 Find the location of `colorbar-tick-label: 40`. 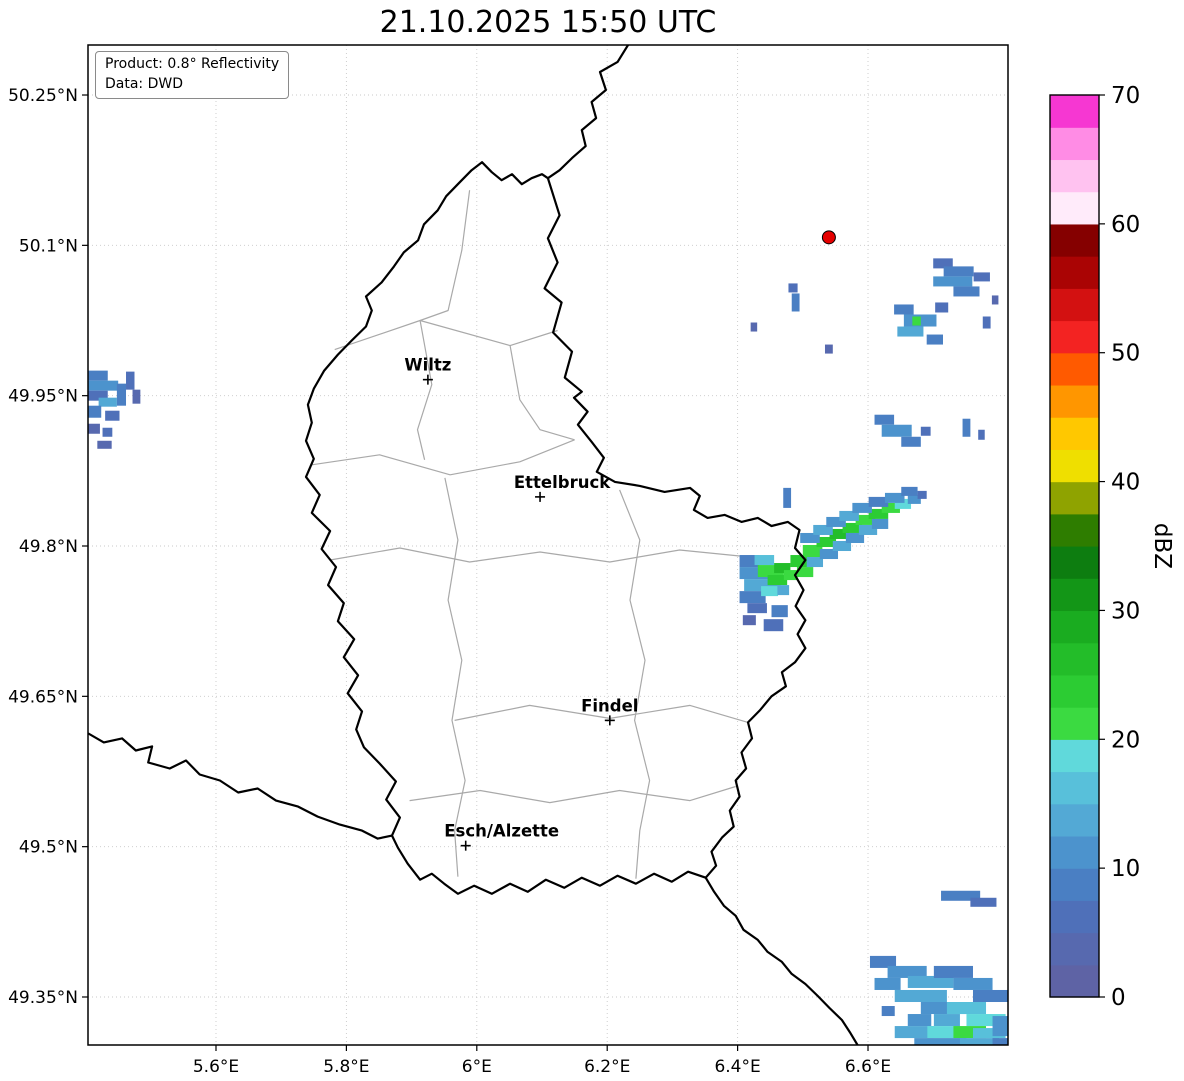

colorbar-tick-label: 40 is located at coordinates (1125, 483).